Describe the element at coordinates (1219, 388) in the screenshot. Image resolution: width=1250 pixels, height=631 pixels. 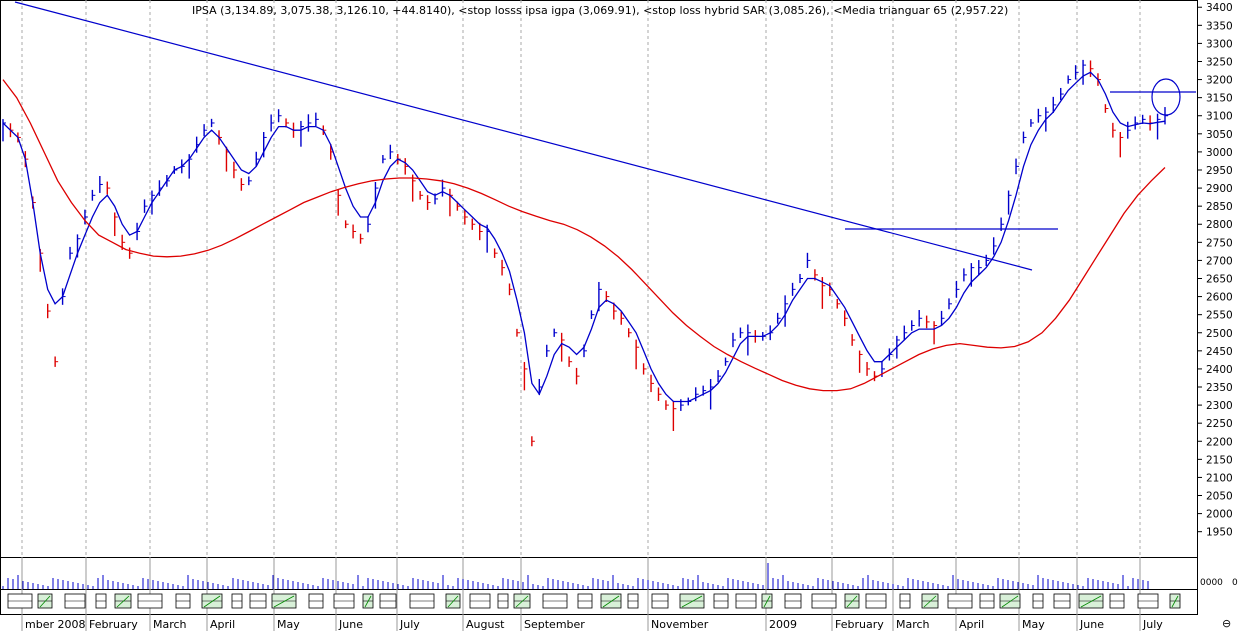
I see `y-tick-label-8: 2350` at that location.